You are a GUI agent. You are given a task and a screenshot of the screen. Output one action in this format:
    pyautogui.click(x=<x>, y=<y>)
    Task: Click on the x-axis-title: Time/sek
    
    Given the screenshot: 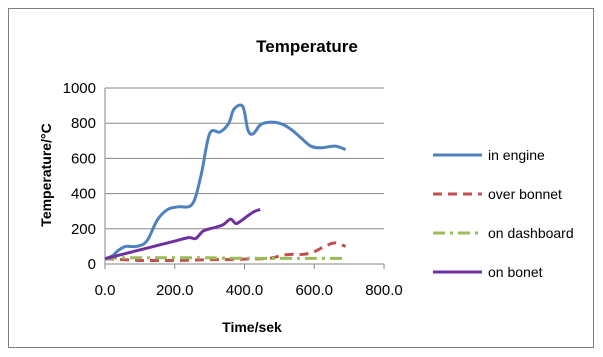 What is the action you would take?
    pyautogui.click(x=252, y=327)
    